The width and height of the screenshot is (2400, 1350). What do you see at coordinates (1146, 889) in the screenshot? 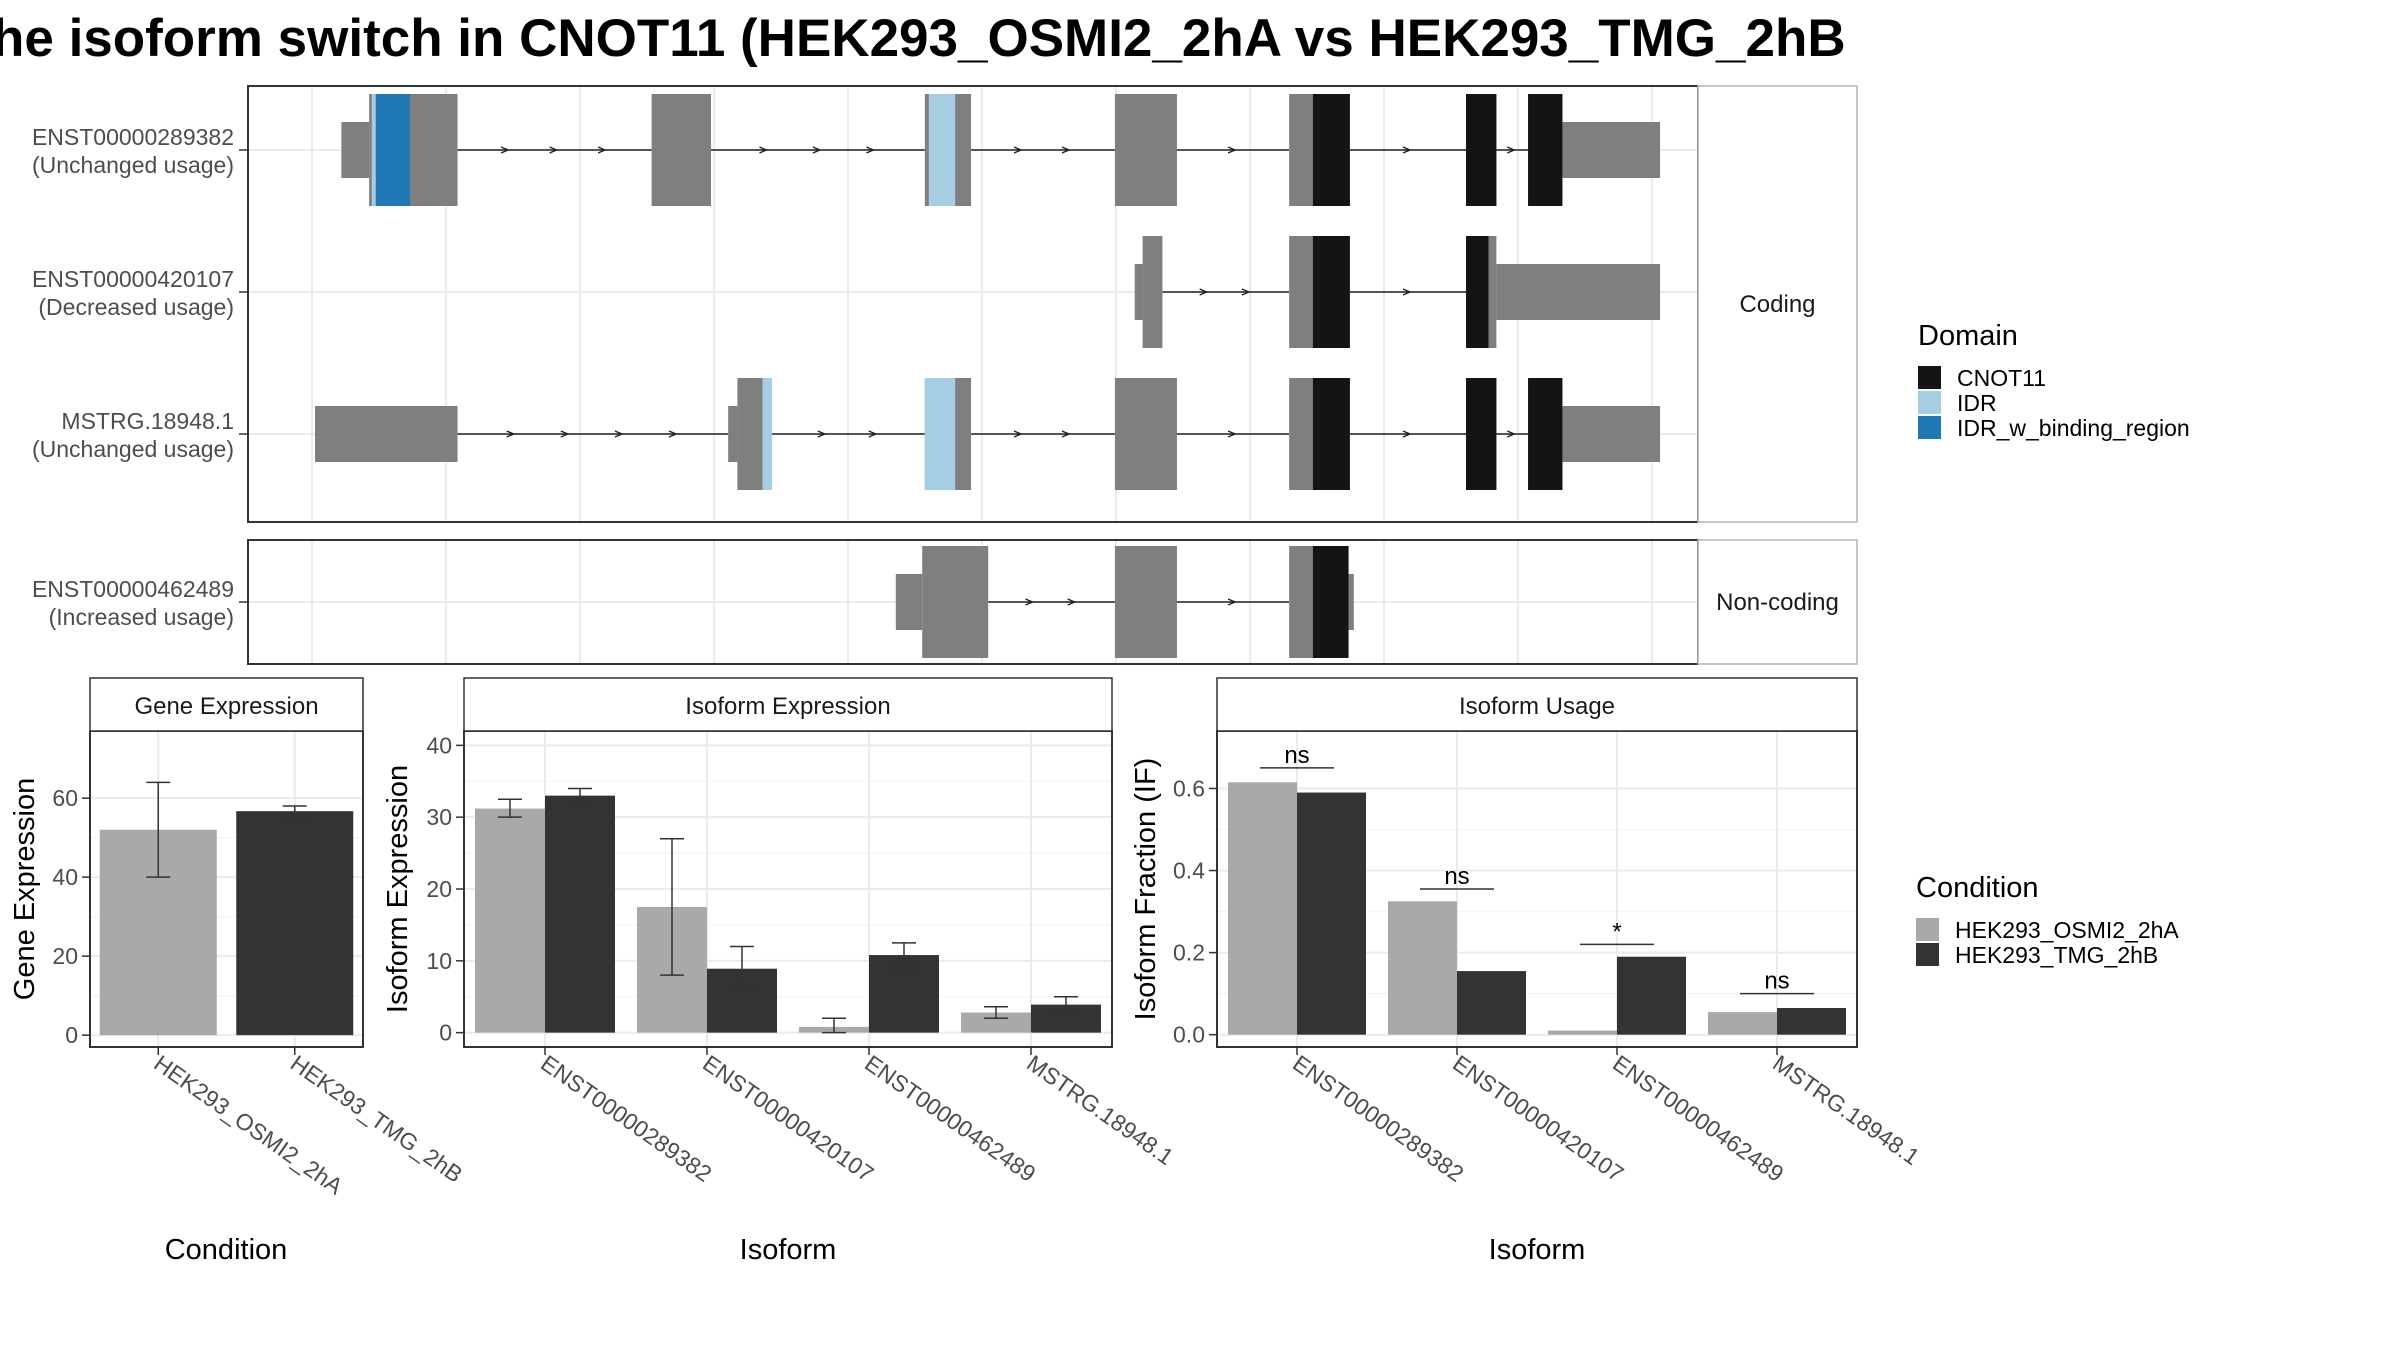
I see `y-axis-title: Isoform Fraction (IF)` at bounding box center [1146, 889].